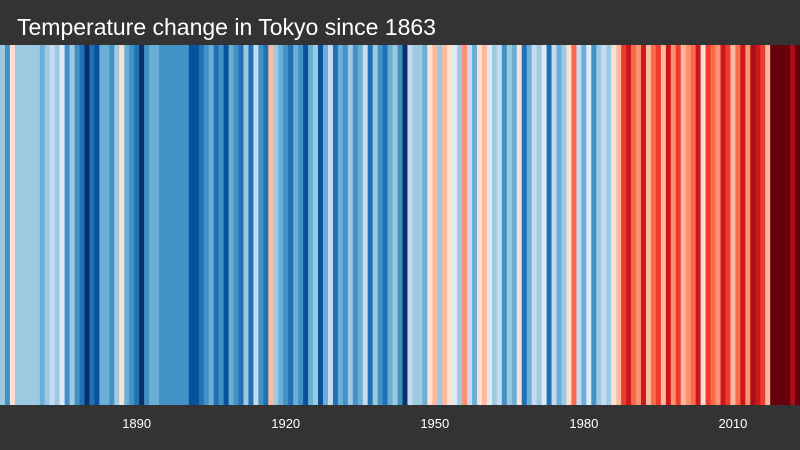  I want to click on stripe-1969, so click(529, 225).